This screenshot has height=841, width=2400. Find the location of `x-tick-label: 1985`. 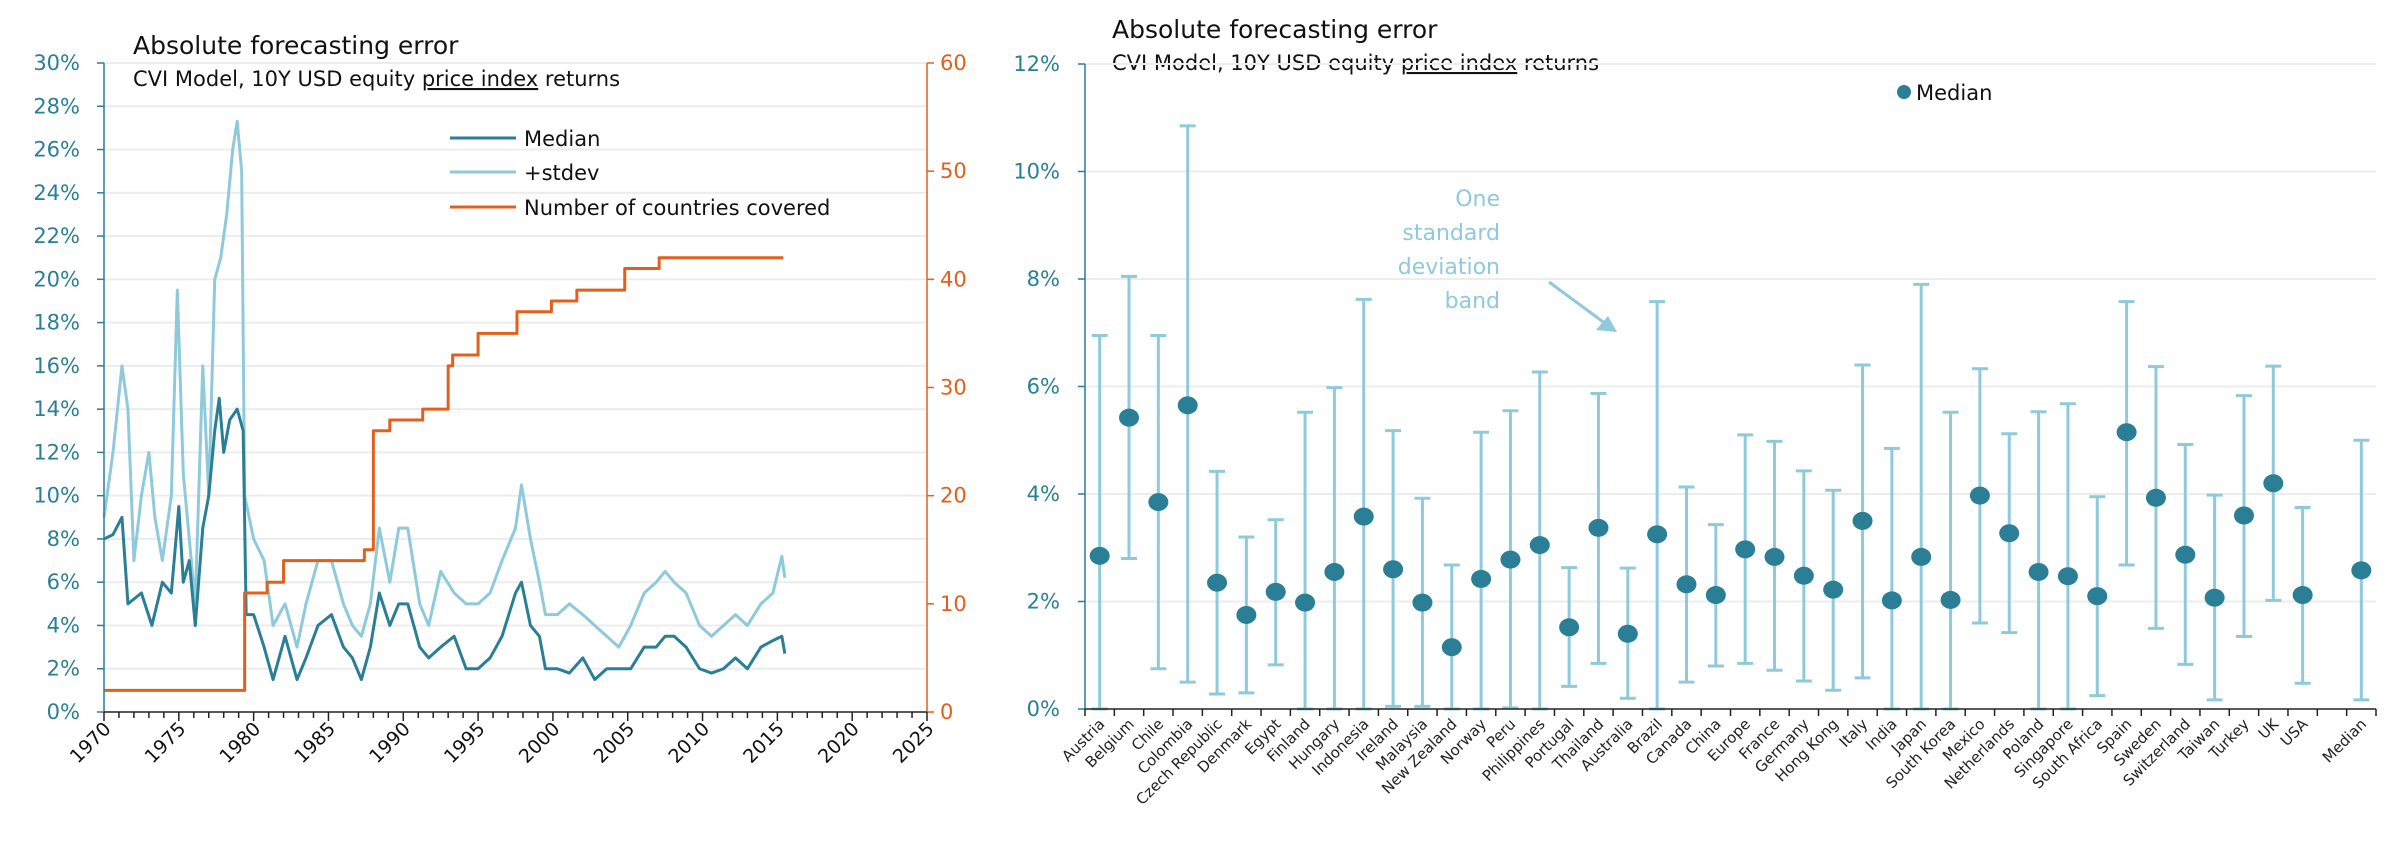

x-tick-label: 1985 is located at coordinates (315, 743).